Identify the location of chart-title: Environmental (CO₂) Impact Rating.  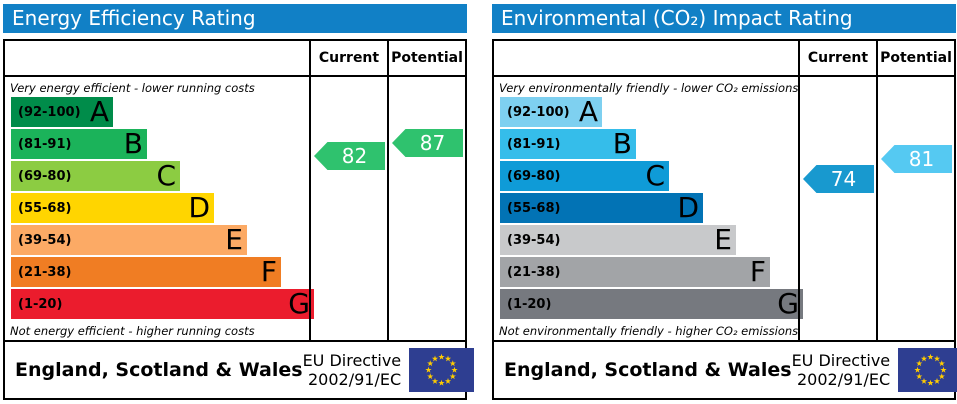
(724, 18).